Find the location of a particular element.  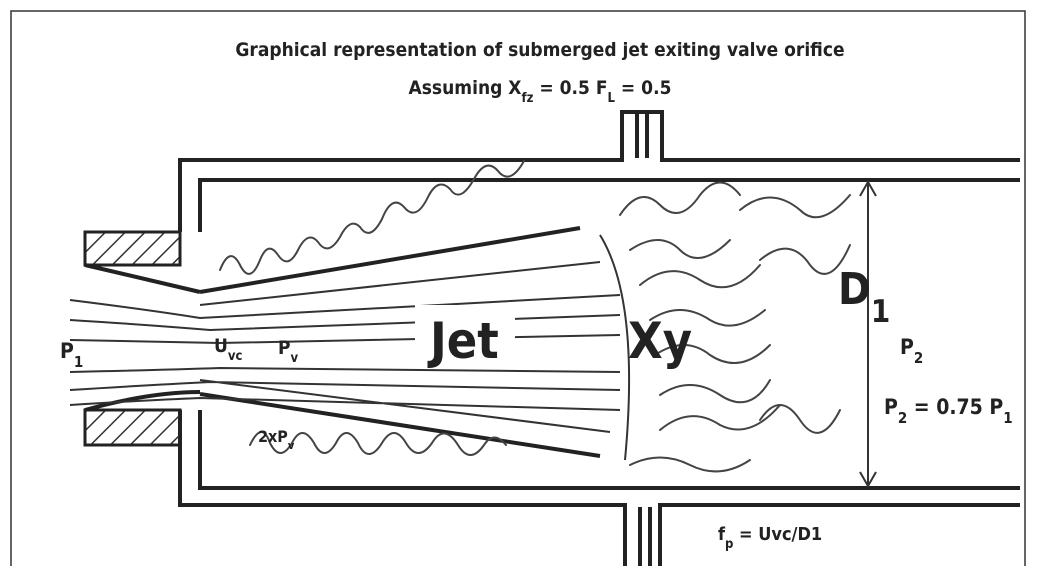

label: Xy is located at coordinates (660, 341).